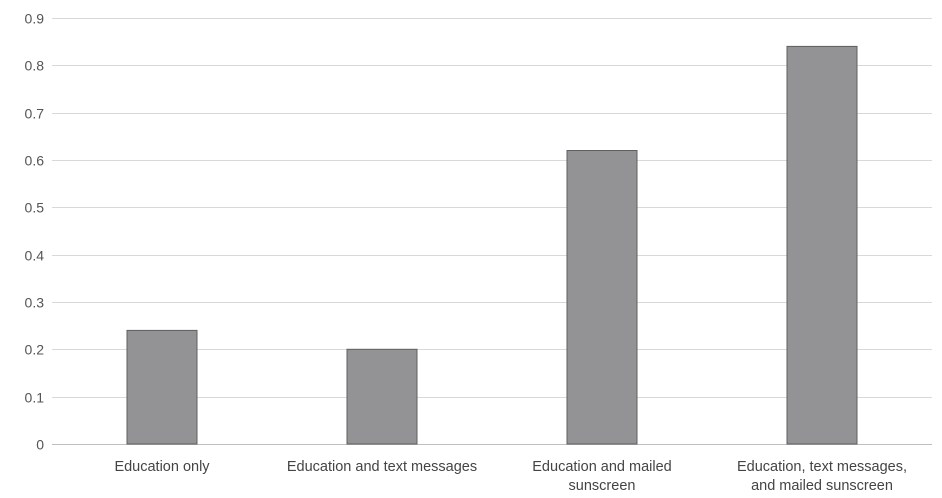 The image size is (942, 498). What do you see at coordinates (602, 486) in the screenshot?
I see `x-category-label-line: sunscreen` at bounding box center [602, 486].